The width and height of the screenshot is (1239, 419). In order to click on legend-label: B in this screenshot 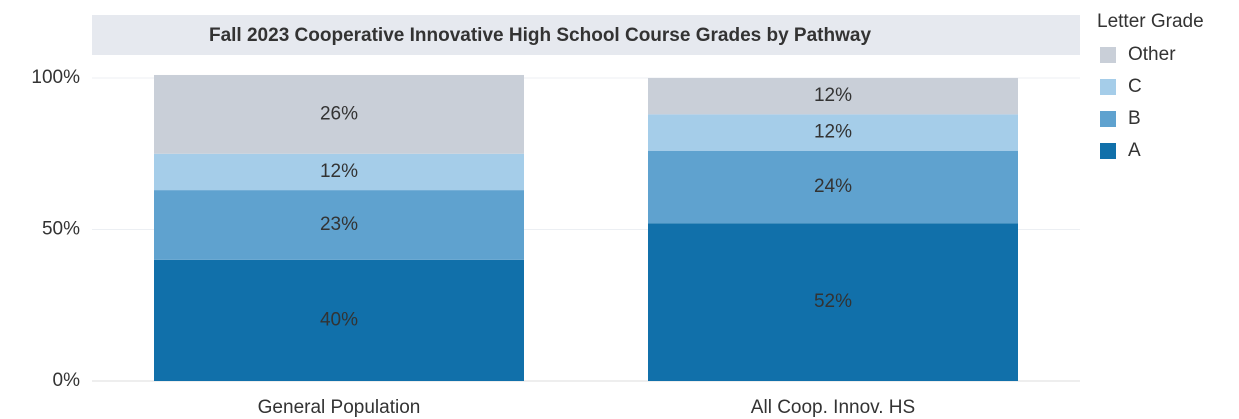, I will do `click(1134, 118)`.